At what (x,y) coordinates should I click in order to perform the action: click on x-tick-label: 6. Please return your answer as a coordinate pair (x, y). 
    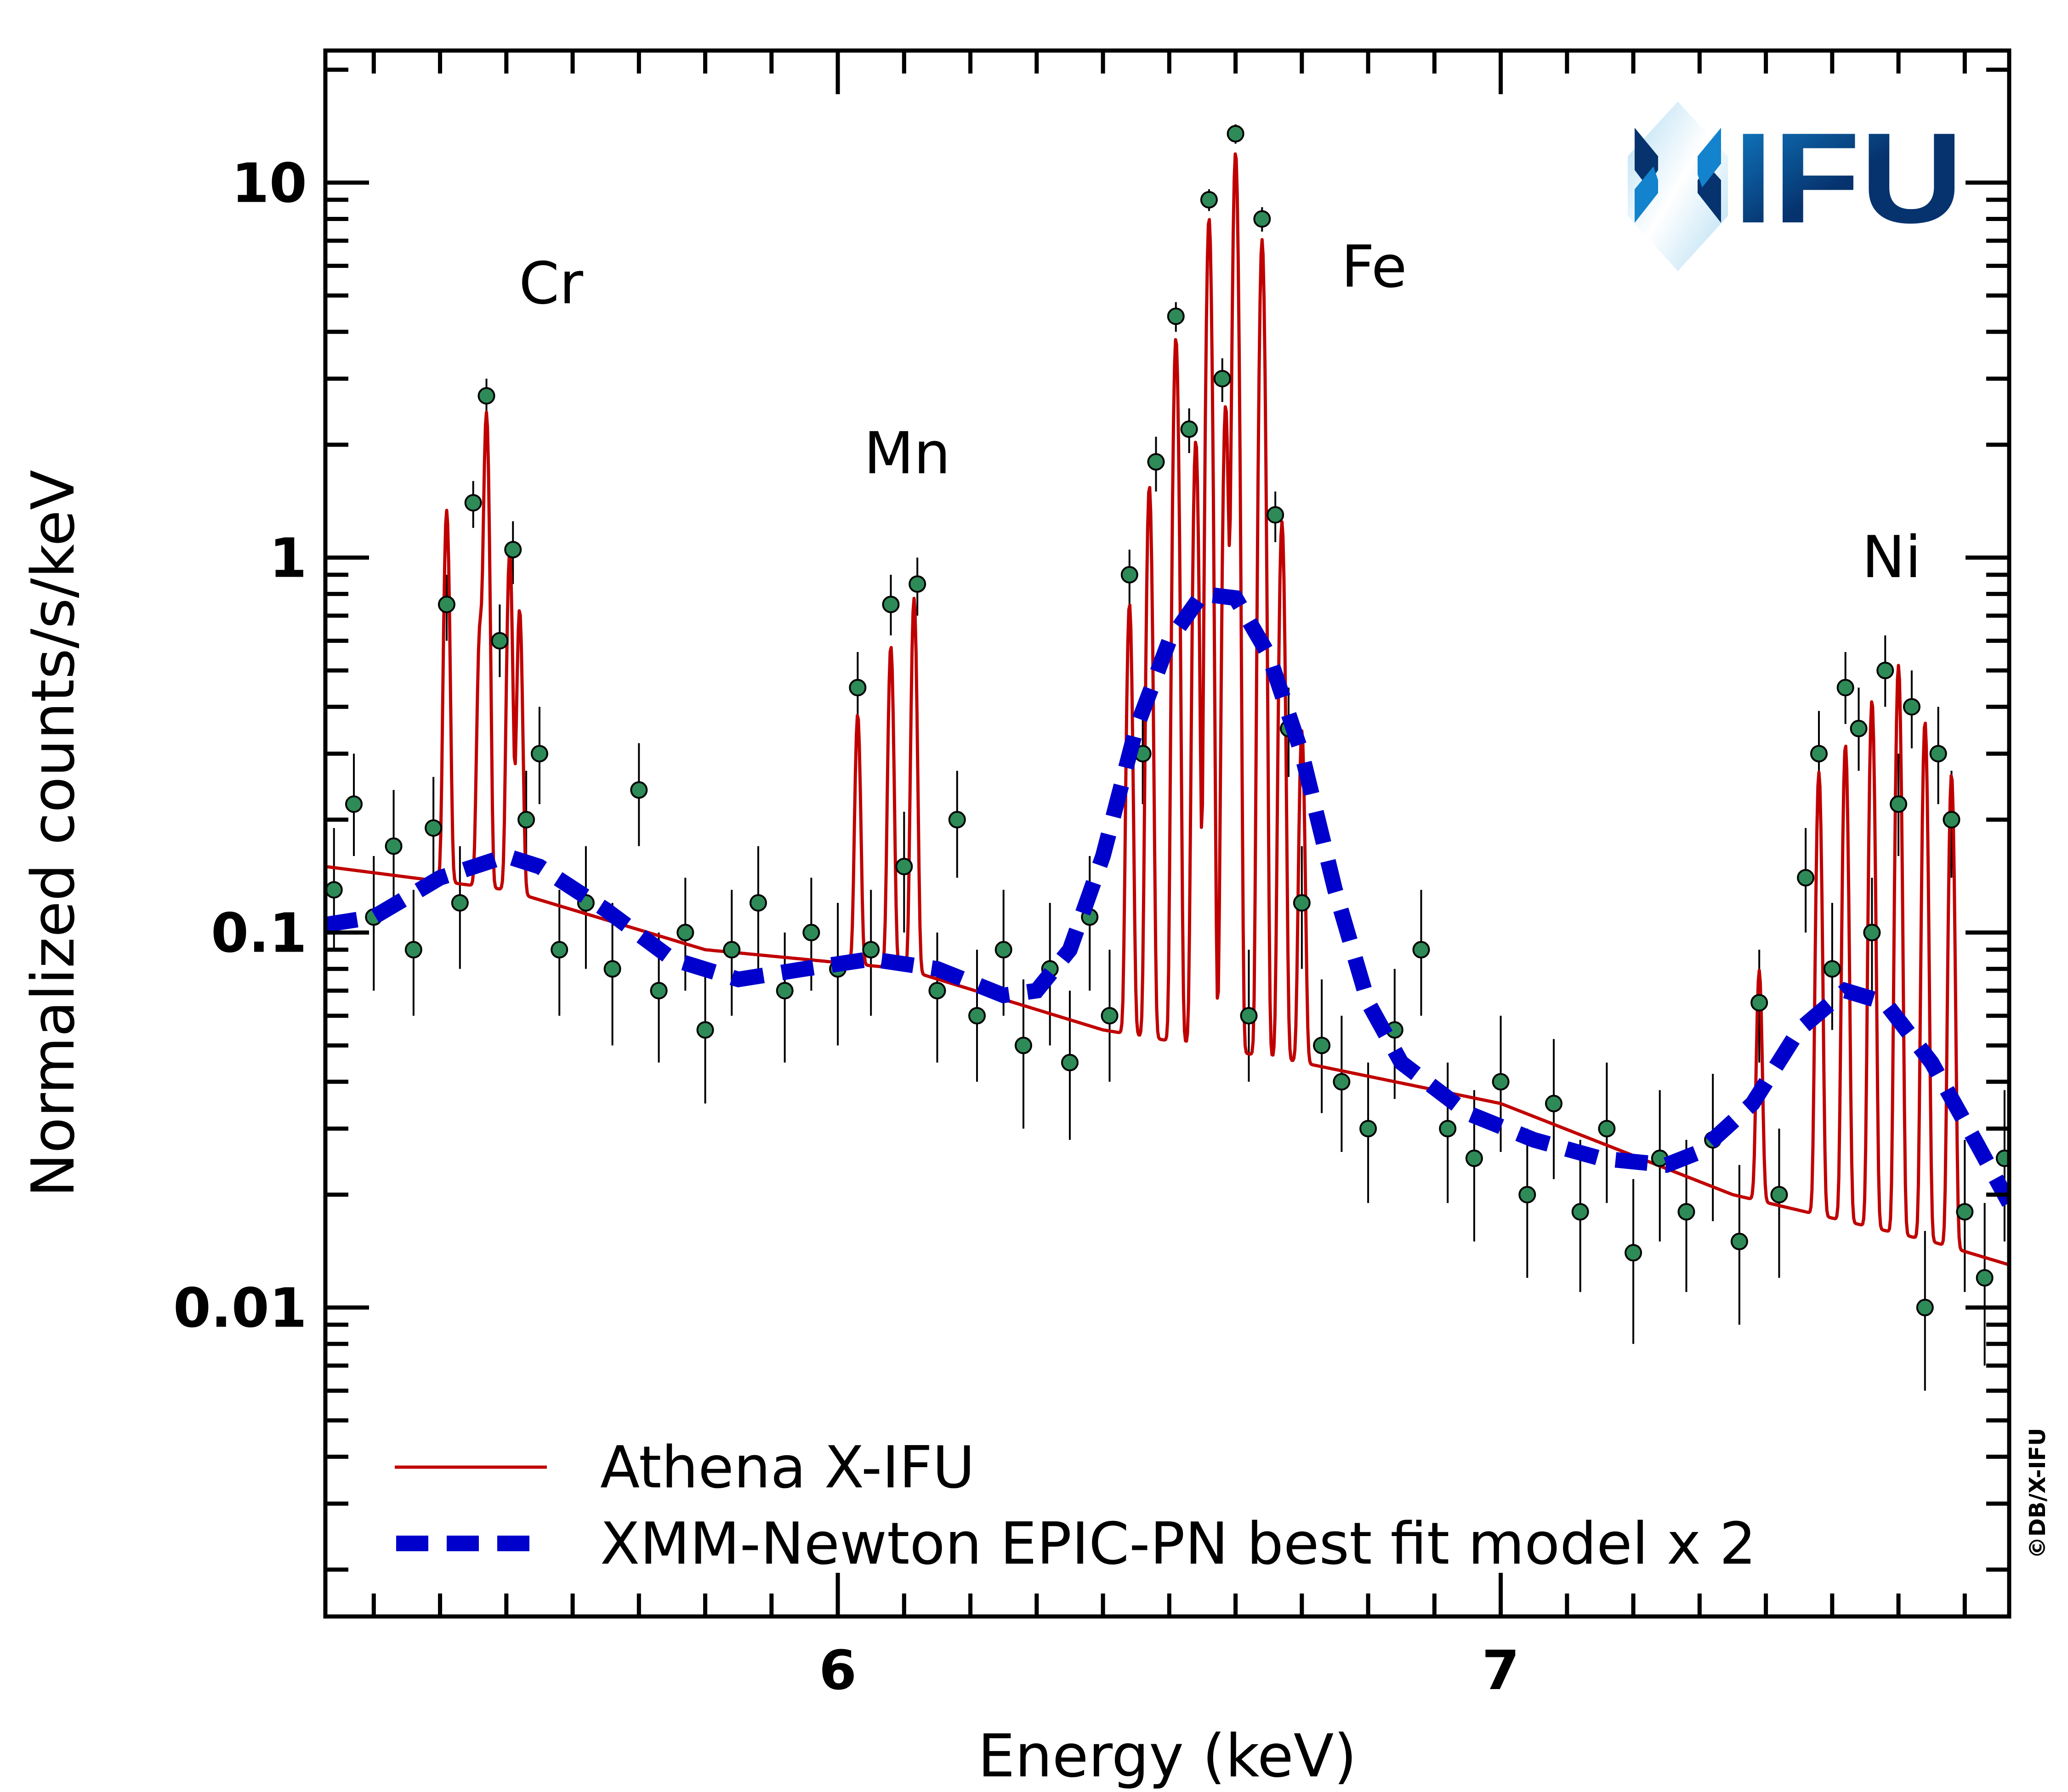
    Looking at the image, I should click on (838, 1670).